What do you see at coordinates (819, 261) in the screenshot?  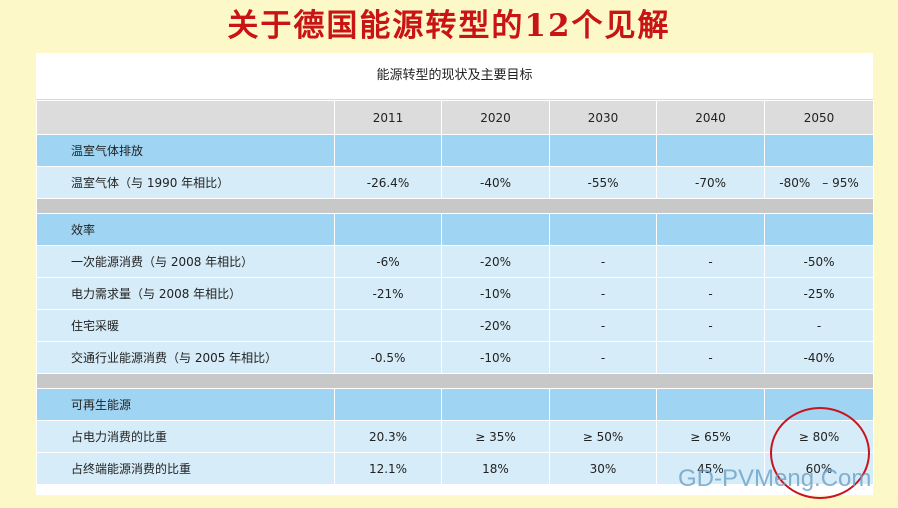 I see `value-cell: -50%` at bounding box center [819, 261].